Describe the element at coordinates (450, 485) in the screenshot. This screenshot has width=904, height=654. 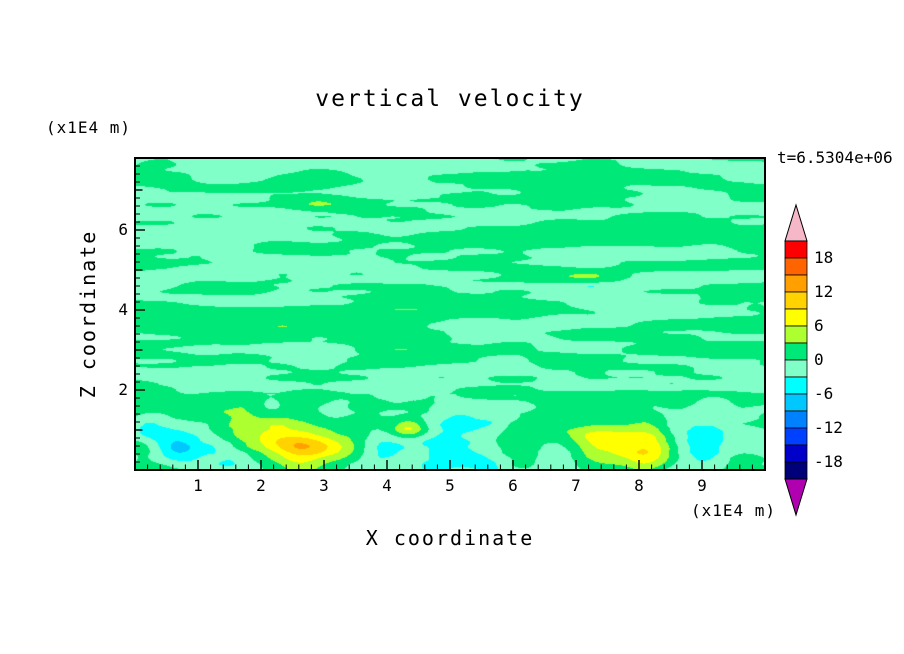
I see `x-tick-label: 5` at that location.